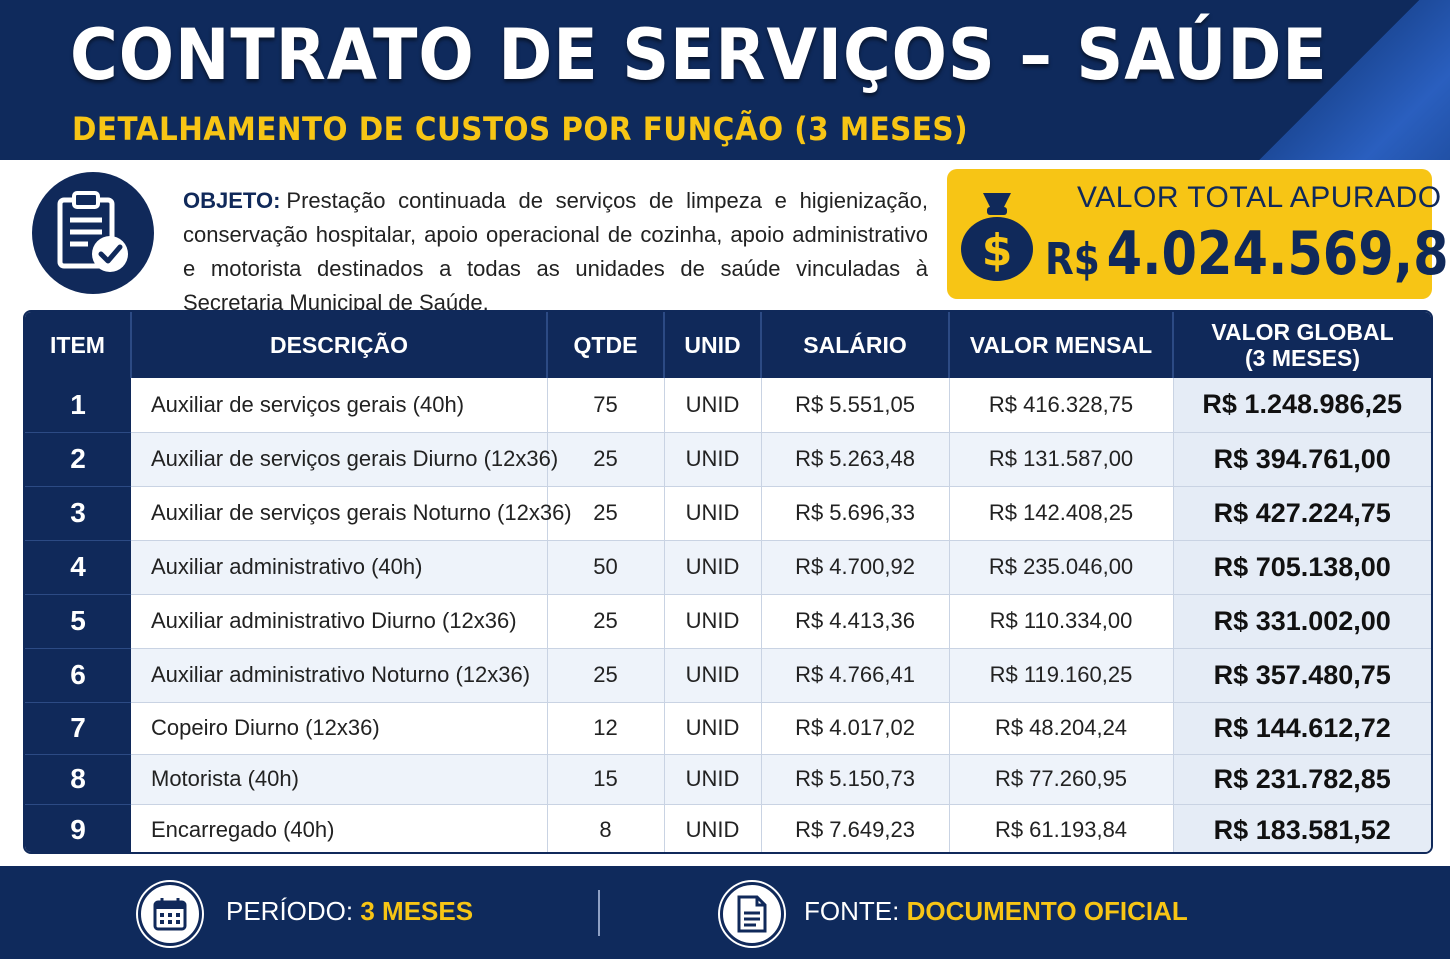 The image size is (1450, 959). Describe the element at coordinates (339, 828) in the screenshot. I see `description-cell: Encarregado (40h)` at that location.